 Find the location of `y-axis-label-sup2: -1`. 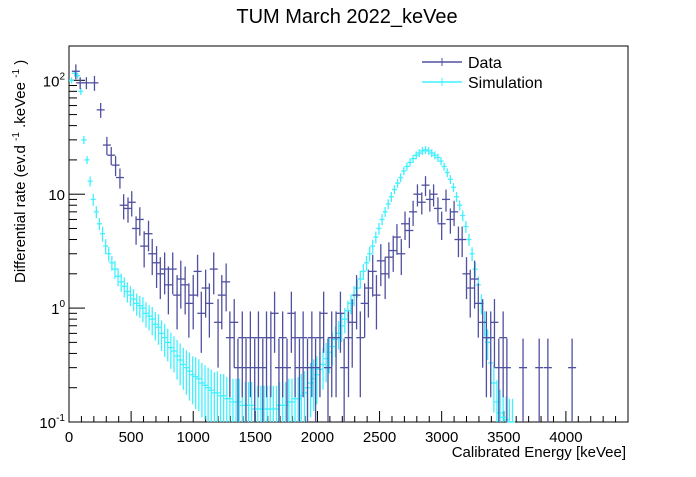

y-axis-label-sup2: -1 is located at coordinates (16, 73).